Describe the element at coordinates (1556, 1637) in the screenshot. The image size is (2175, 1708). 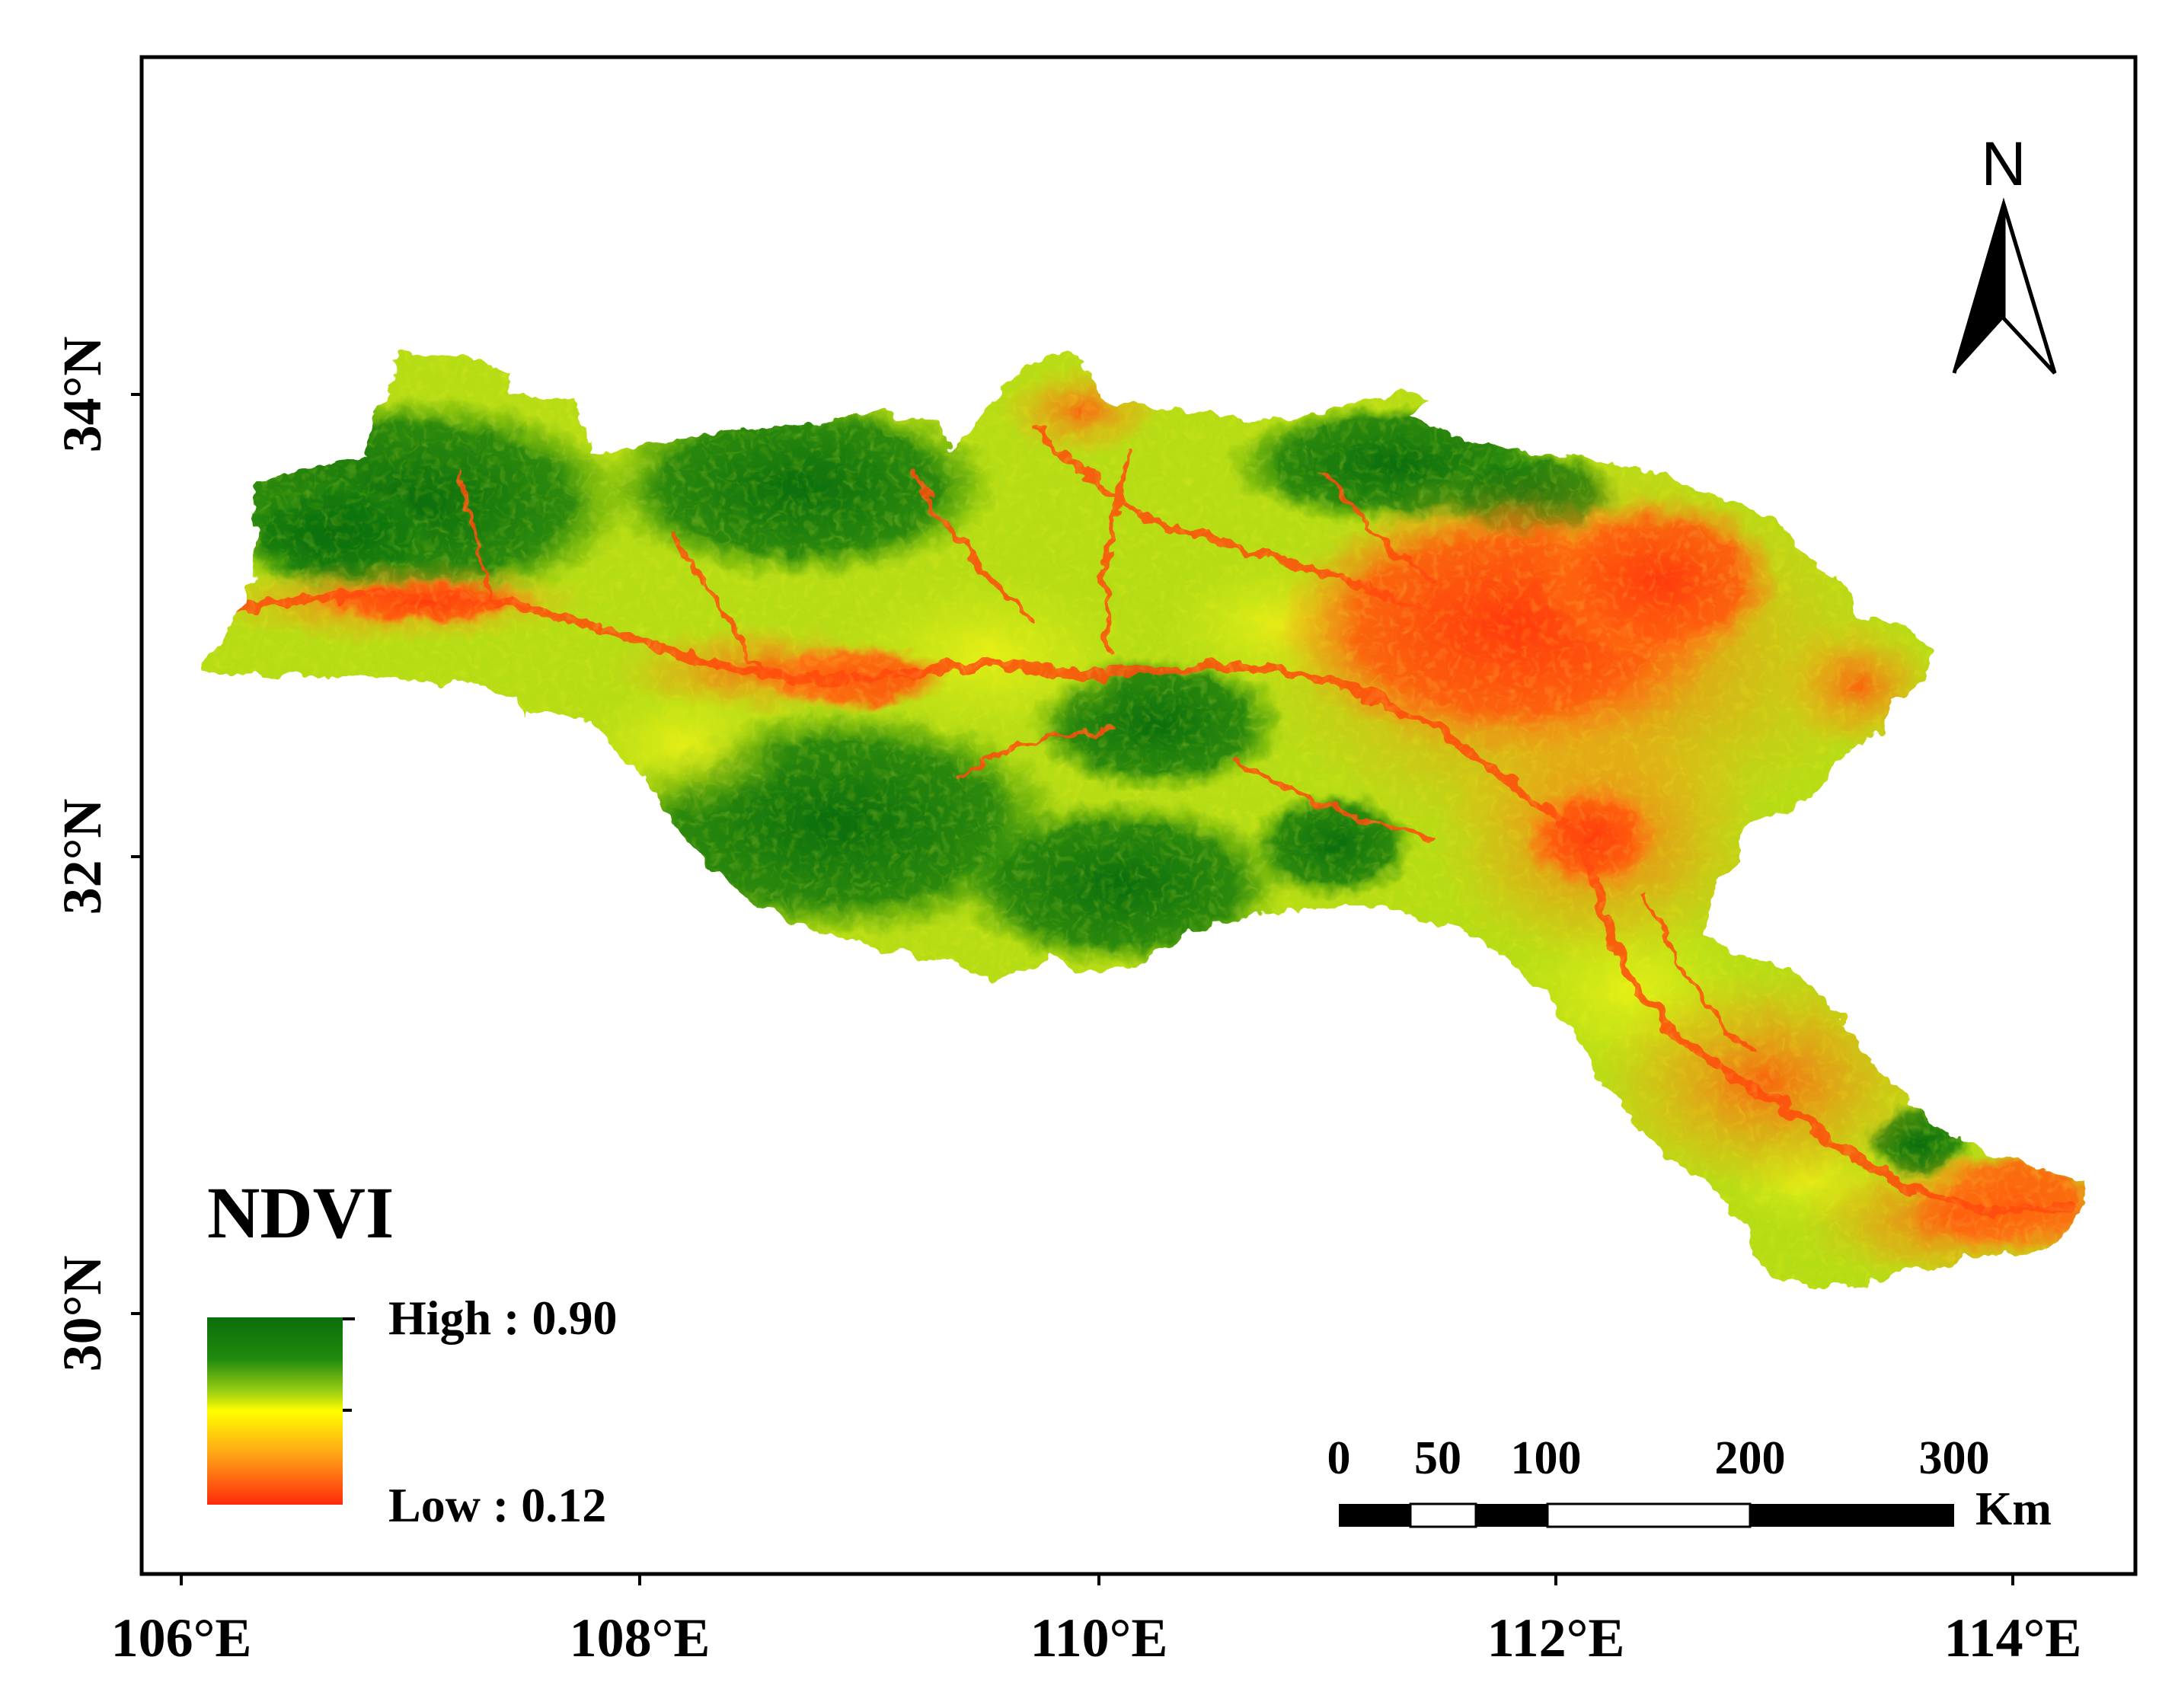
I see `x-tick-label-112: 112°E` at that location.